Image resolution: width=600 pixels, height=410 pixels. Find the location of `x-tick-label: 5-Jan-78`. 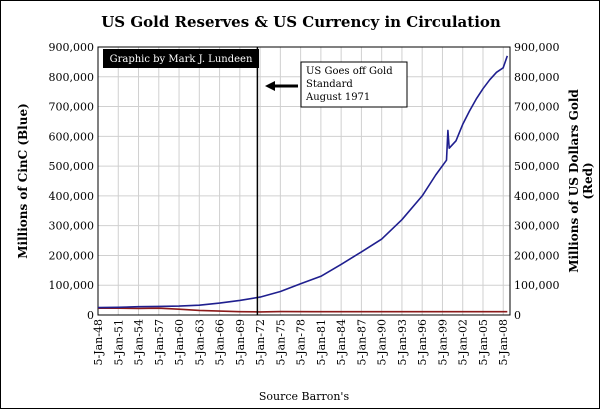

x-tick-label: 5-Jan-78 is located at coordinates (301, 342).